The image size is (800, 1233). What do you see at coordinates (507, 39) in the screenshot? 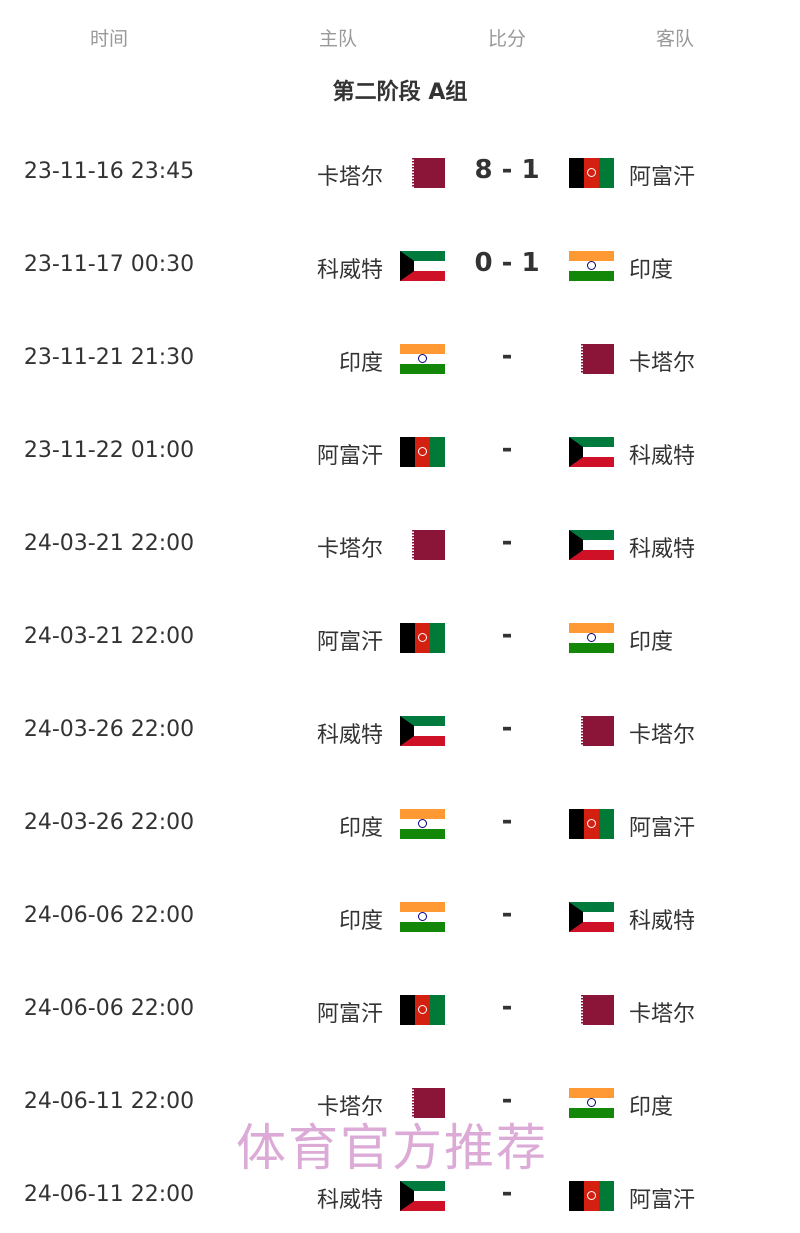
I see `header-score: 比分` at bounding box center [507, 39].